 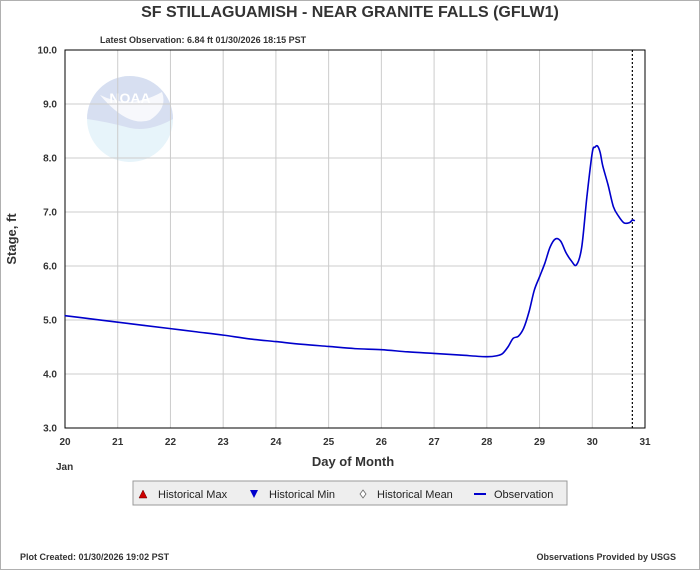 What do you see at coordinates (65, 442) in the screenshot?
I see `x-tick-label: 20` at bounding box center [65, 442].